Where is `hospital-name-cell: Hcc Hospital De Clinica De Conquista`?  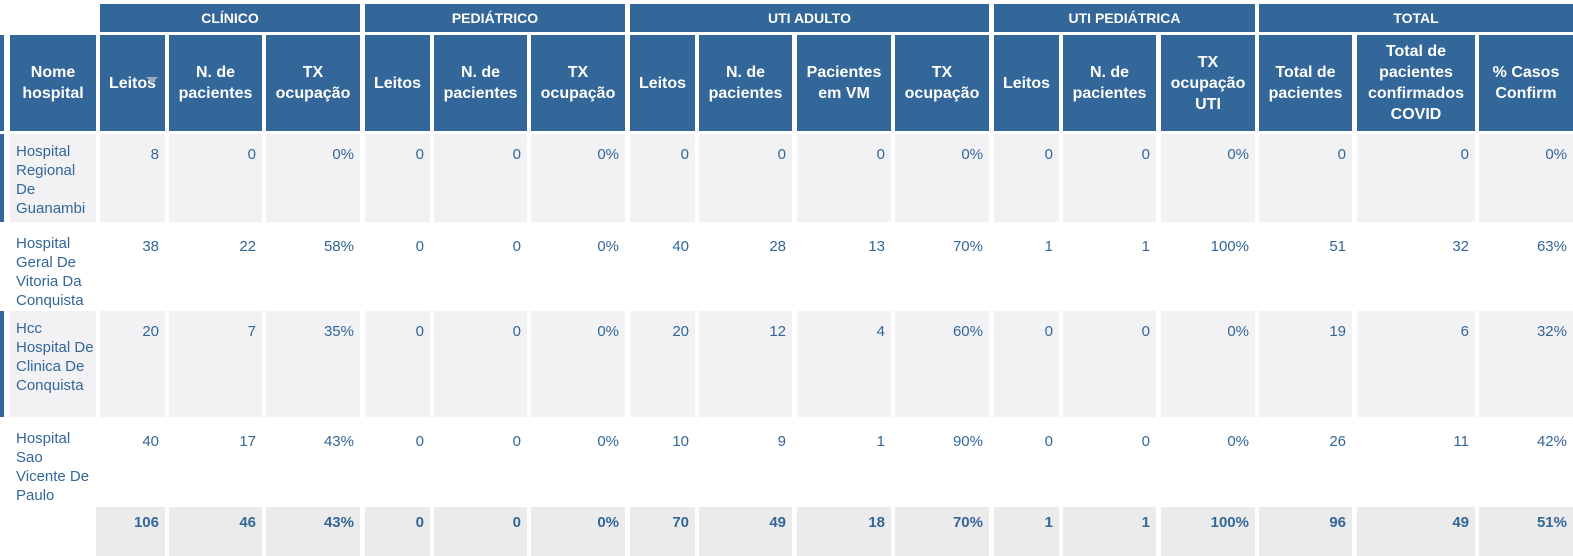
hospital-name-cell: Hcc Hospital De Clinica De Conquista is located at coordinates (53, 364).